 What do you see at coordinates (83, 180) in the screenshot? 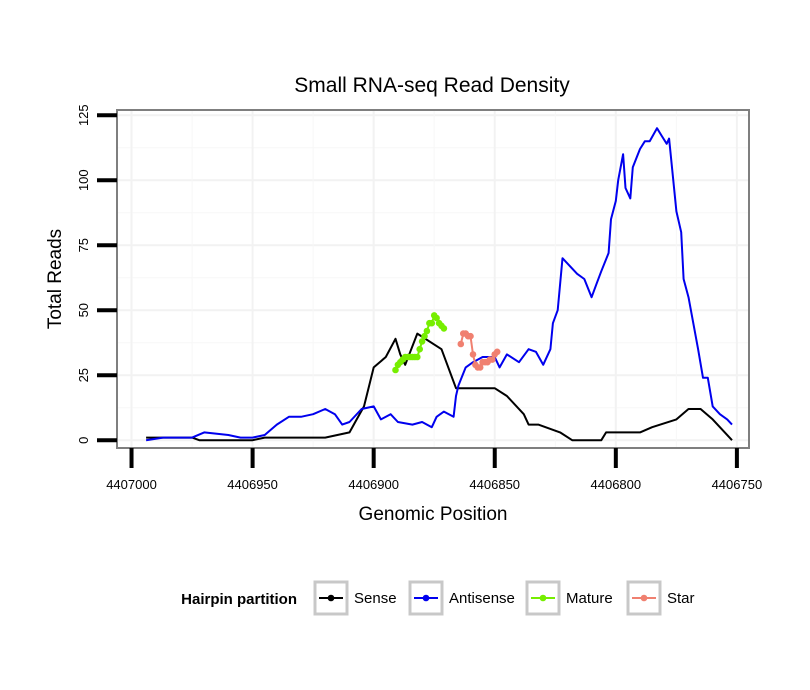
I see `y-tick-label: 100` at bounding box center [83, 180].